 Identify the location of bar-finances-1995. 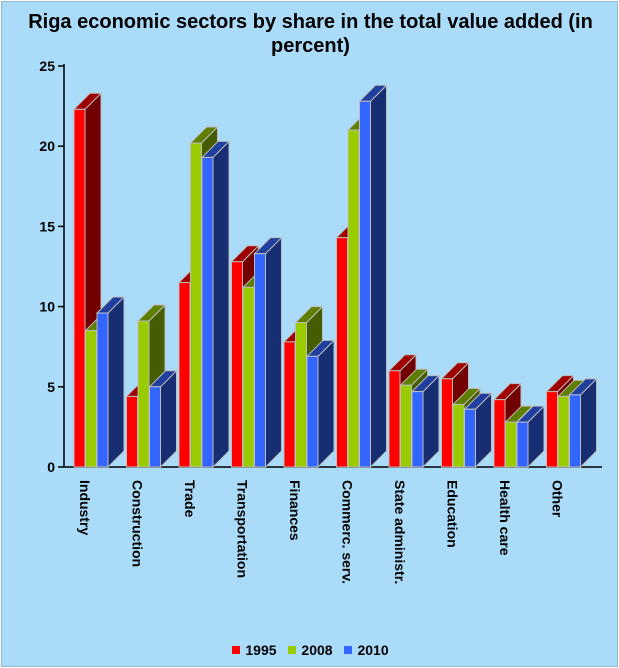
(289, 404).